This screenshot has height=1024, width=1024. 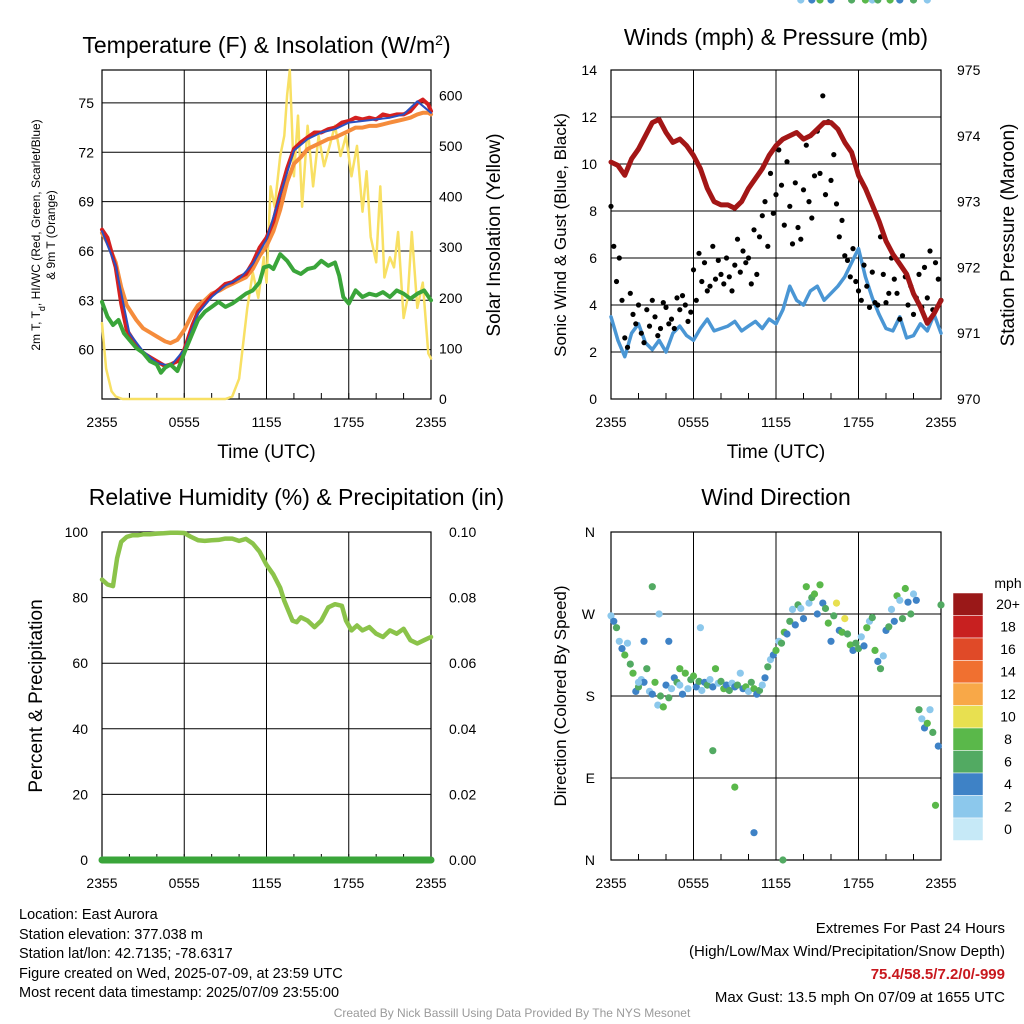 What do you see at coordinates (126, 954) in the screenshot?
I see `station-latlon: Station lat/lon: 42.7135; -78.6317` at bounding box center [126, 954].